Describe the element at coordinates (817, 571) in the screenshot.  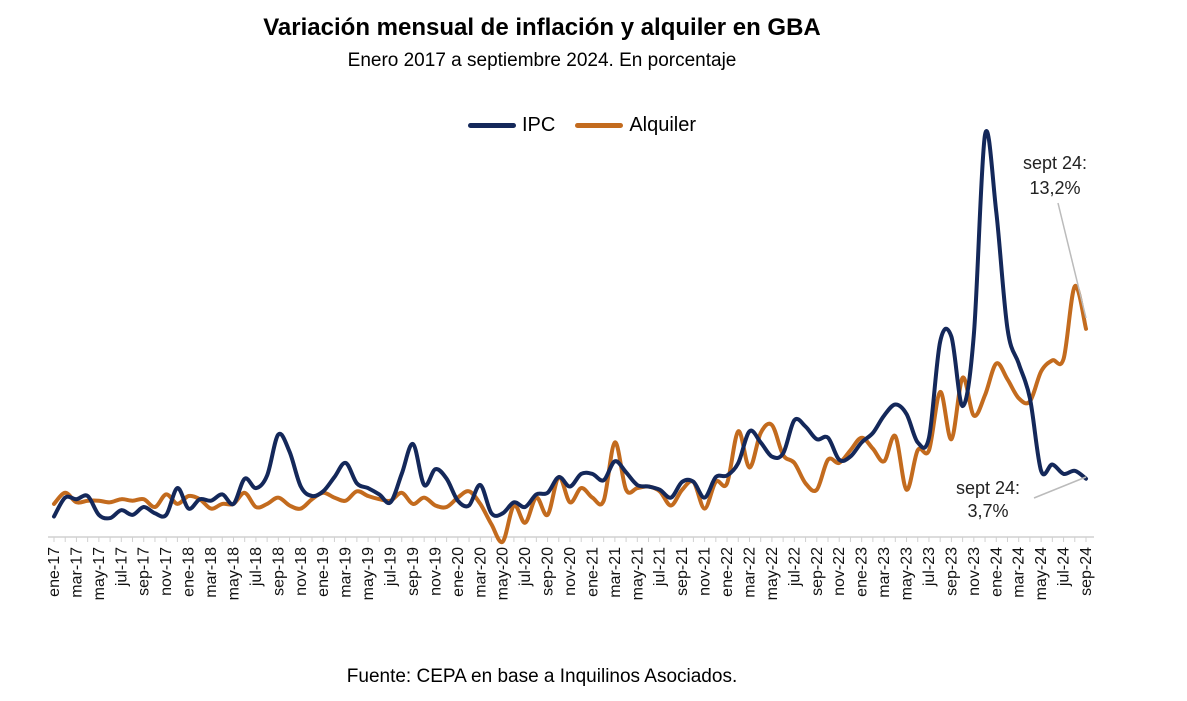
I see `x-tick-label: sep-22` at that location.